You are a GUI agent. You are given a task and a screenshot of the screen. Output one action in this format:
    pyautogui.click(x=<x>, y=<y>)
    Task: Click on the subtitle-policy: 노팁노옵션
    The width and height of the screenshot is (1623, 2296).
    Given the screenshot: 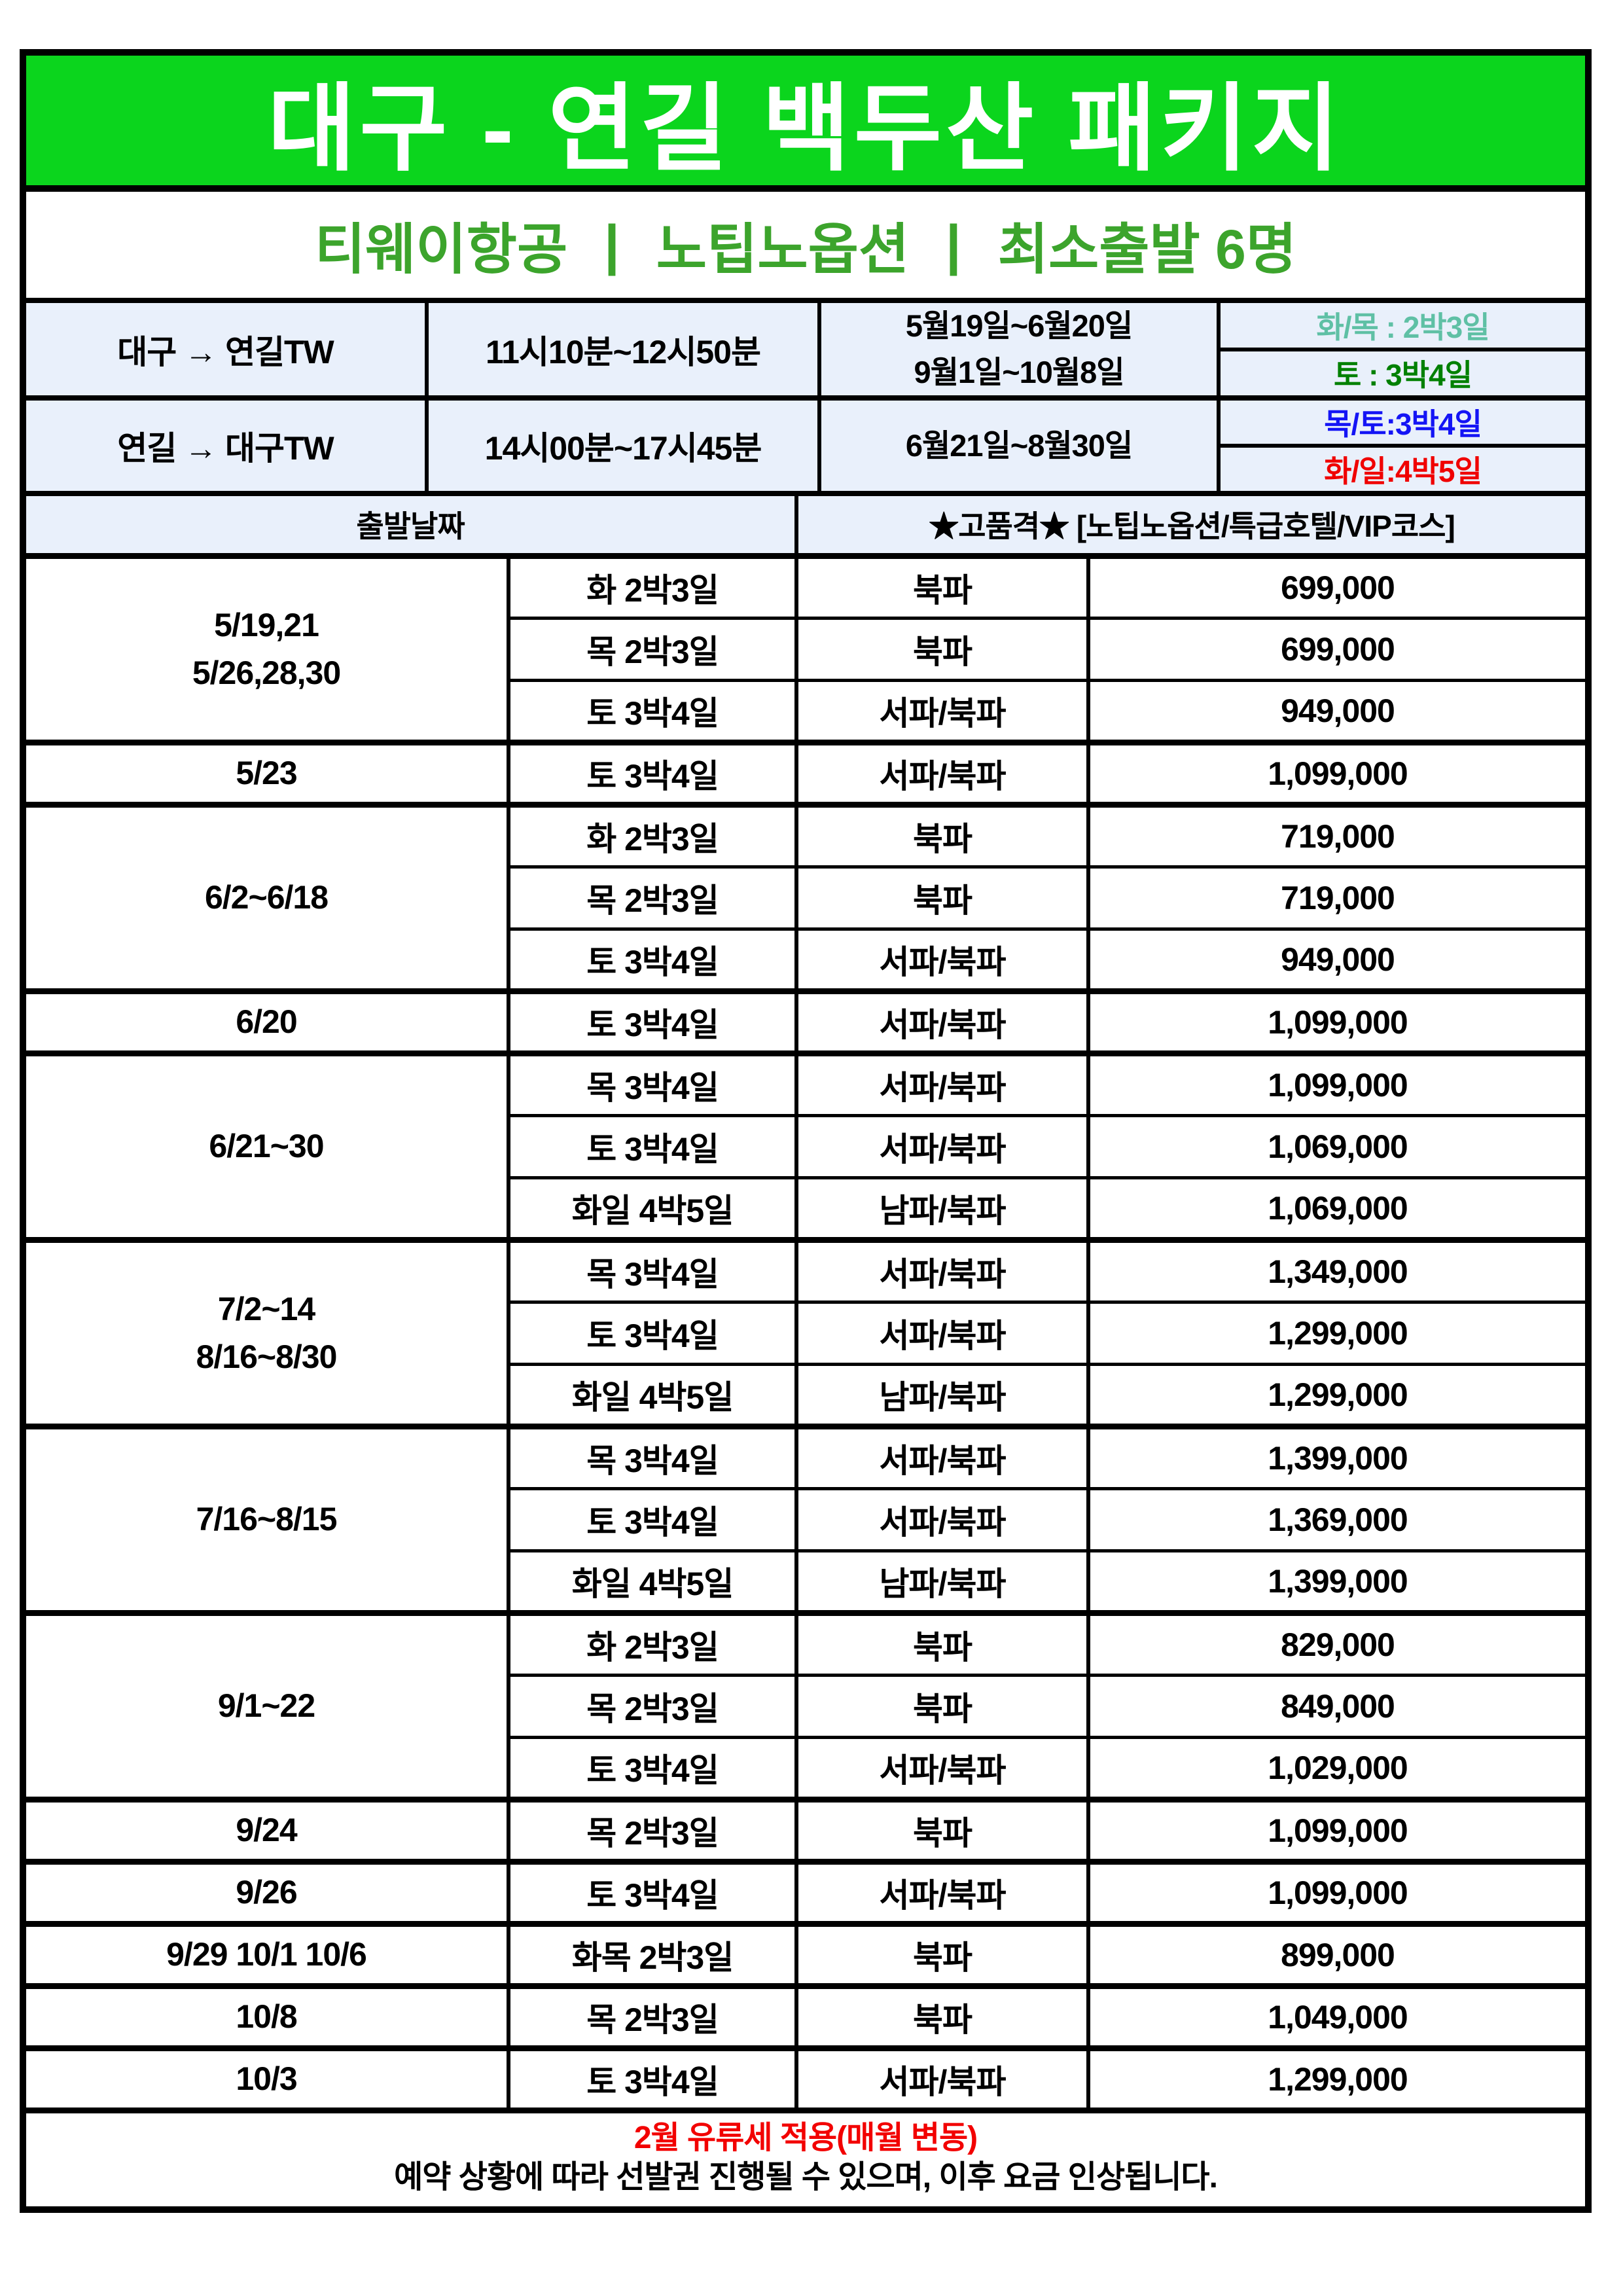 What is the action you would take?
    pyautogui.click(x=783, y=249)
    